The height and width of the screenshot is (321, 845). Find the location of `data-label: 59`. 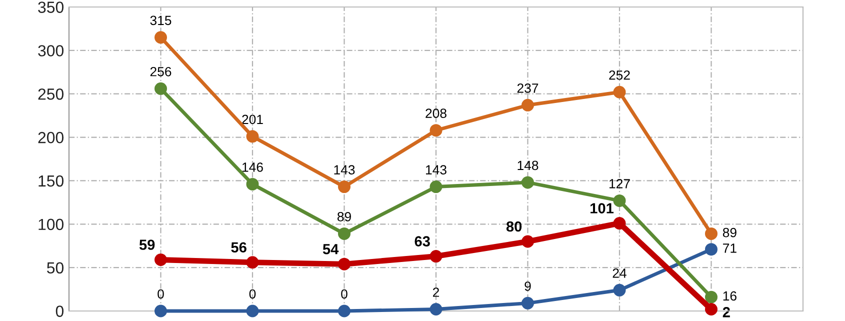

data-label: 59 is located at coordinates (147, 245).